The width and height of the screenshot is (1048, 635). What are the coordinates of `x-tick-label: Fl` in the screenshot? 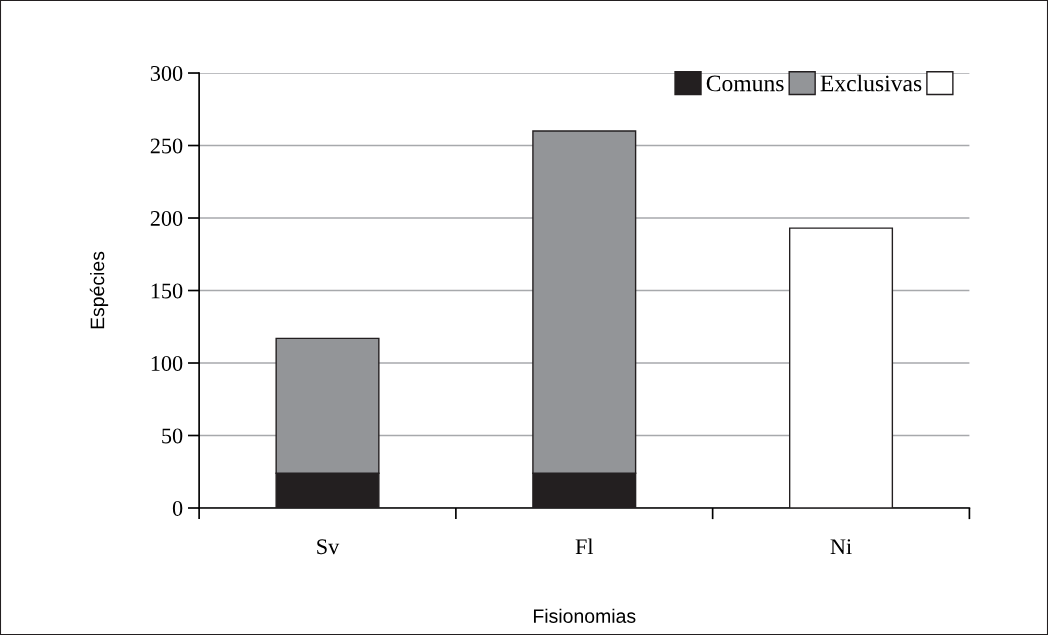 It's located at (584, 546).